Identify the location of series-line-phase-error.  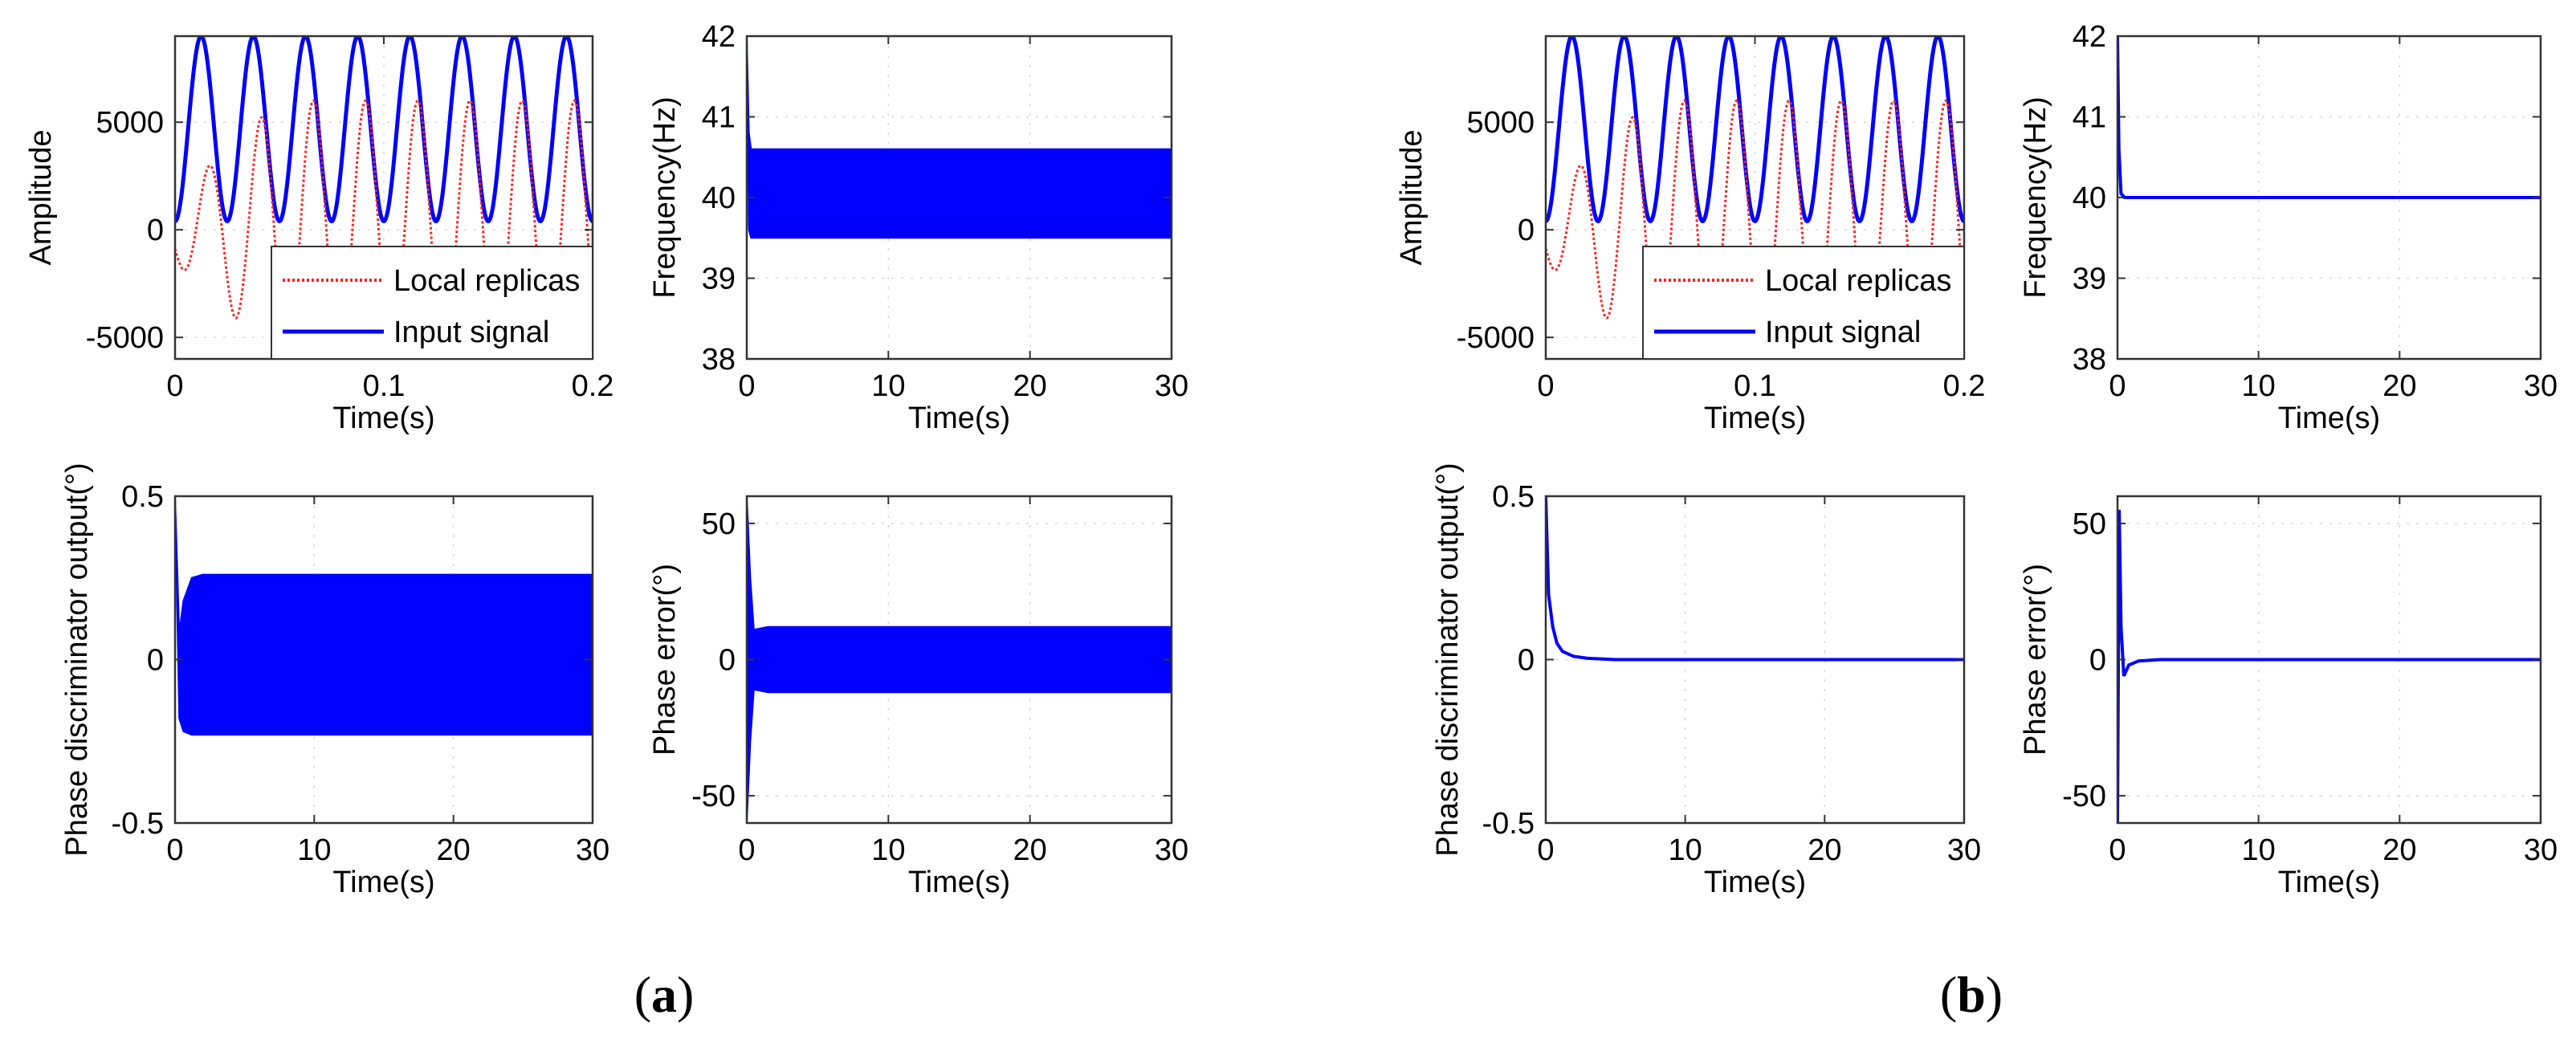
(2329, 666).